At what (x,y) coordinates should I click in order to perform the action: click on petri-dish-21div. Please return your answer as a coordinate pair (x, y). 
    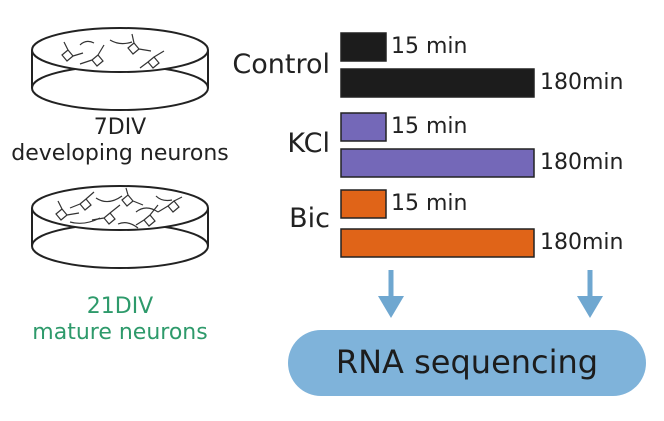
    Looking at the image, I should click on (120, 227).